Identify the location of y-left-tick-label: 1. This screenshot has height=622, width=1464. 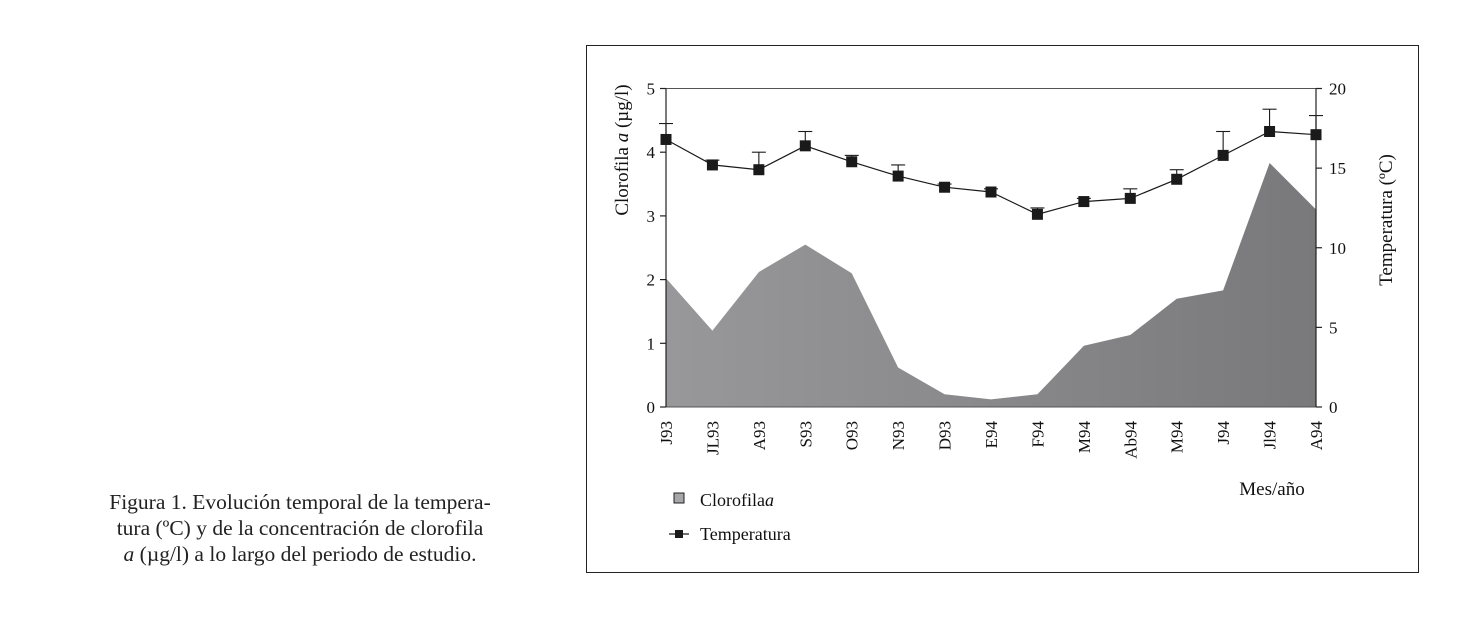
(651, 343).